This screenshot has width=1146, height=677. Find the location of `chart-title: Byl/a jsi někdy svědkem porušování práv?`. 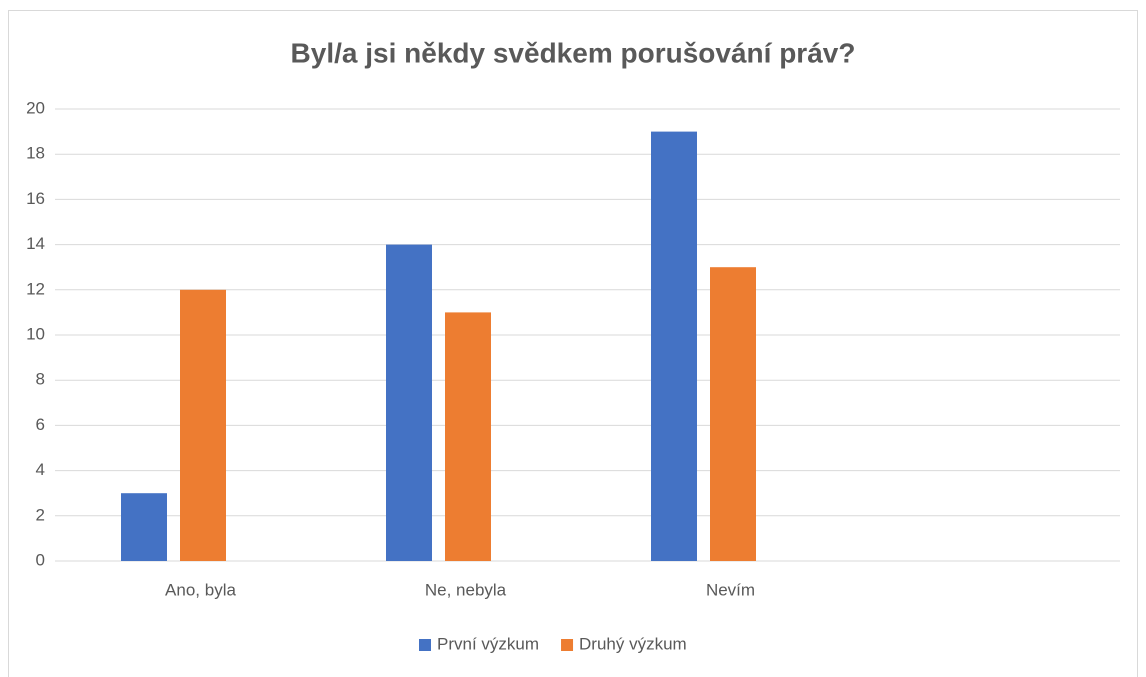

chart-title: Byl/a jsi někdy svědkem porušování práv? is located at coordinates (573, 52).